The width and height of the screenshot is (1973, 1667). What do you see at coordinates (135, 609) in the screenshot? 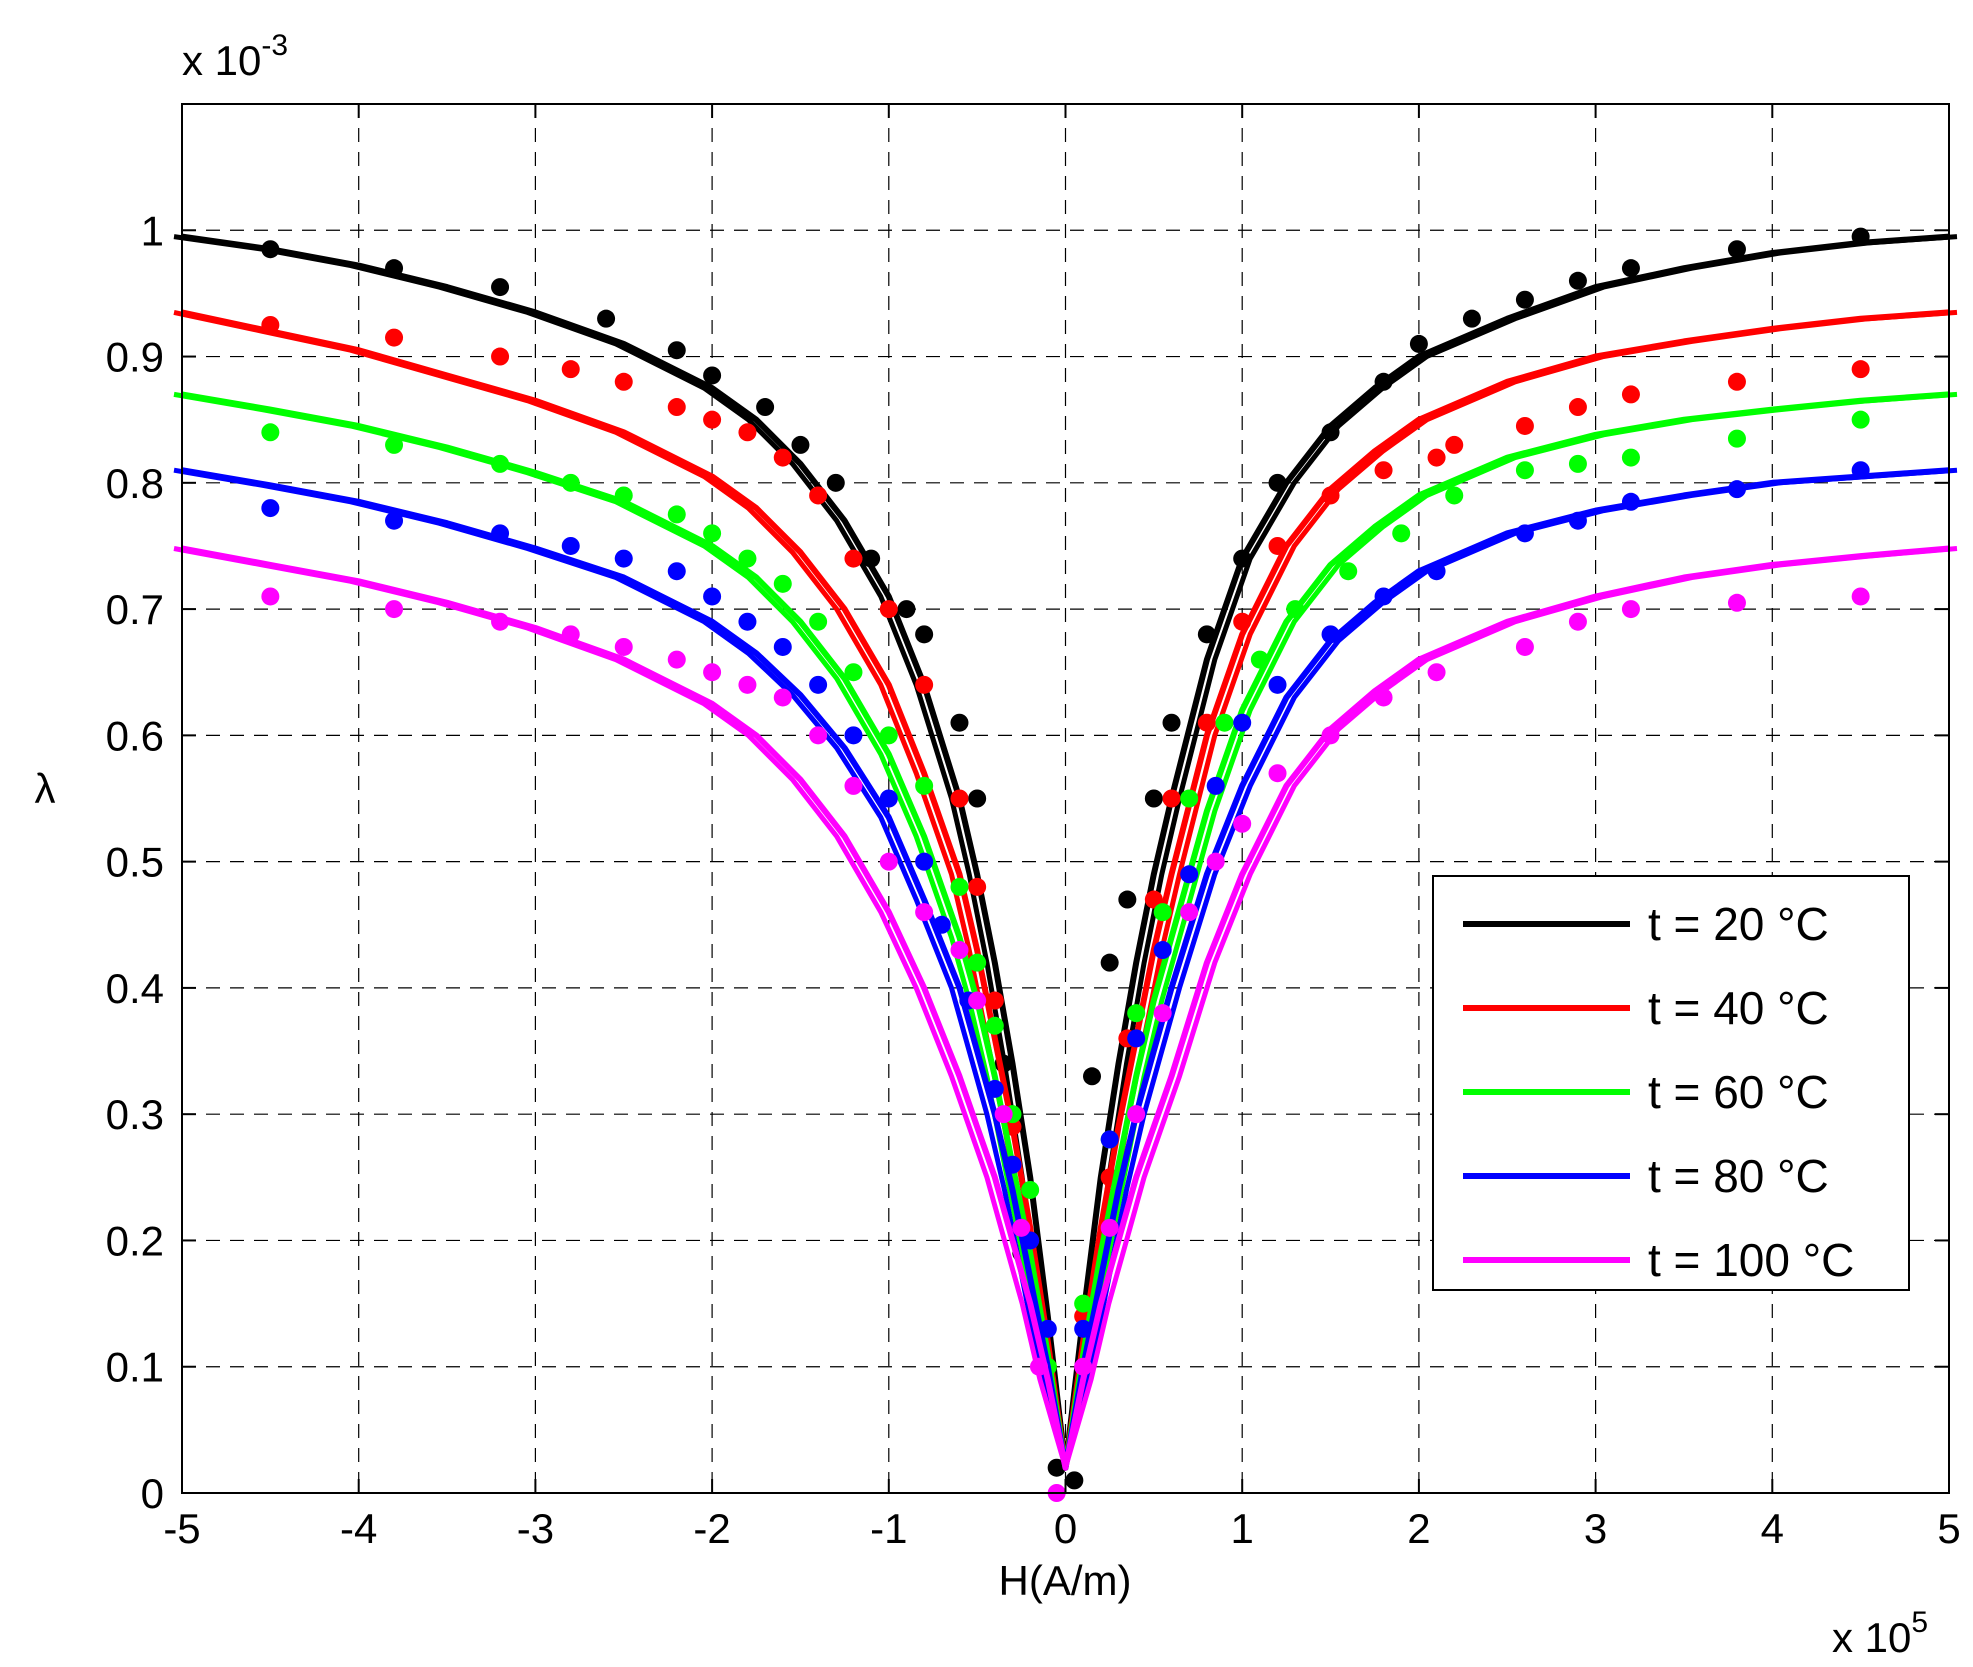
I see `y-tick-label: 0.7` at bounding box center [135, 609].